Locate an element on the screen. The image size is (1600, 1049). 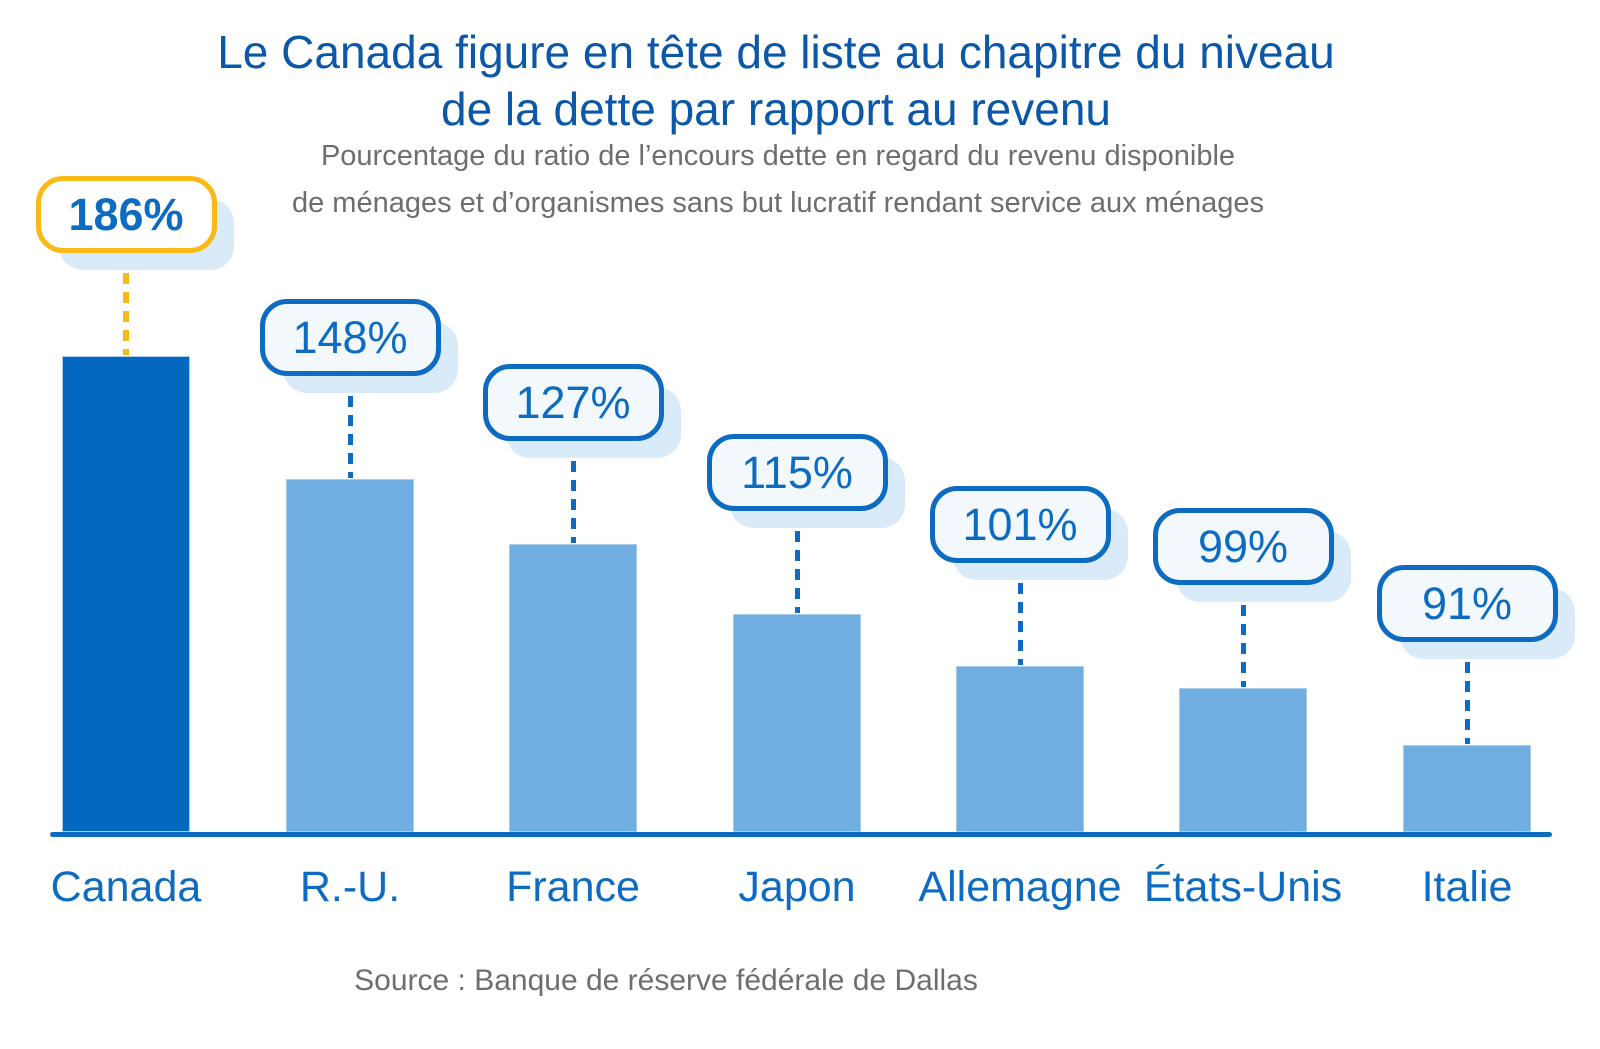
category-label-r-u: R.-U. is located at coordinates (350, 887).